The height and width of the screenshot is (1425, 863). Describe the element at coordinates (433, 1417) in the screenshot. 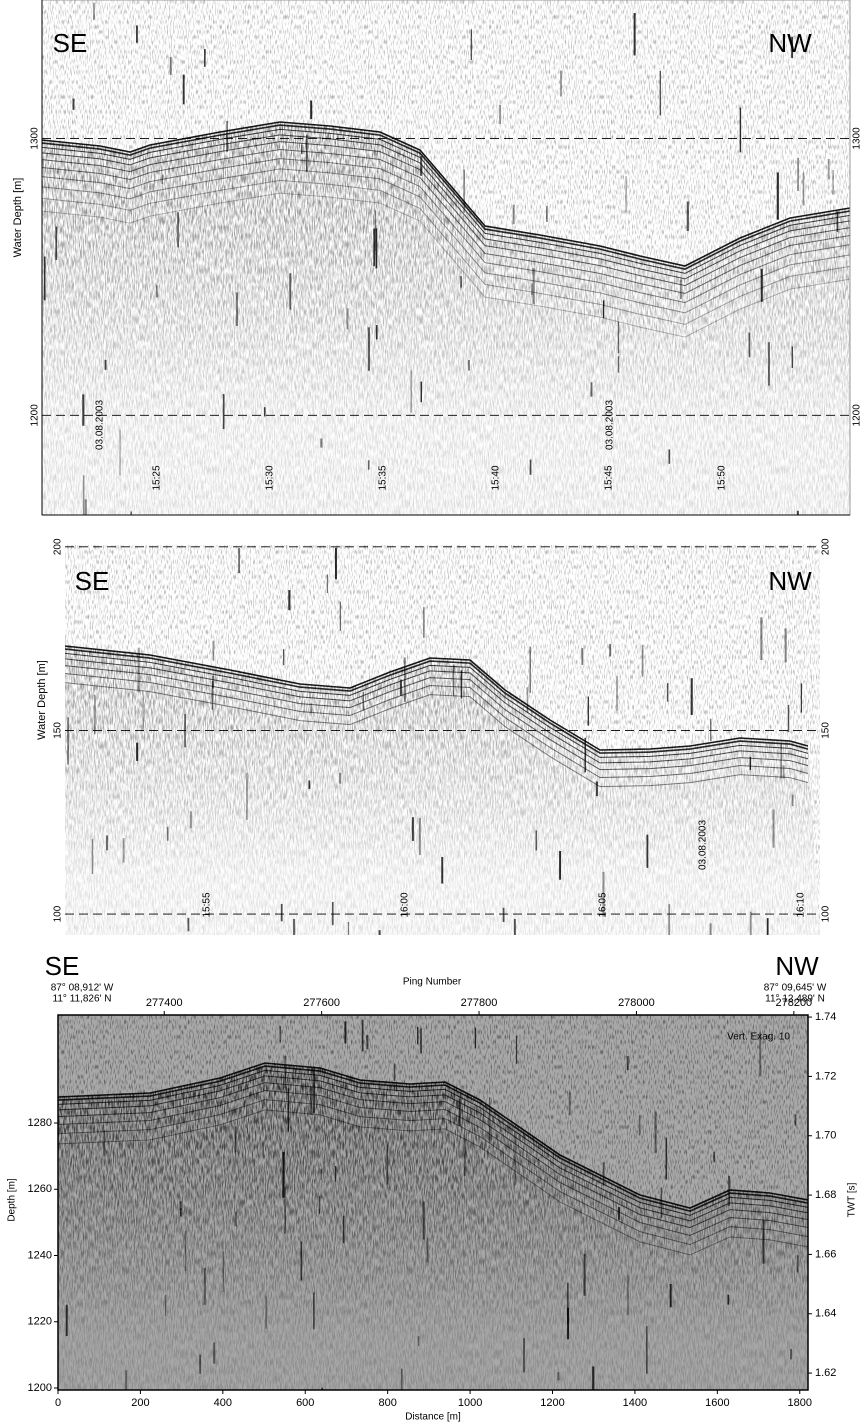

I see `x-axis-title: Distance [m]` at that location.